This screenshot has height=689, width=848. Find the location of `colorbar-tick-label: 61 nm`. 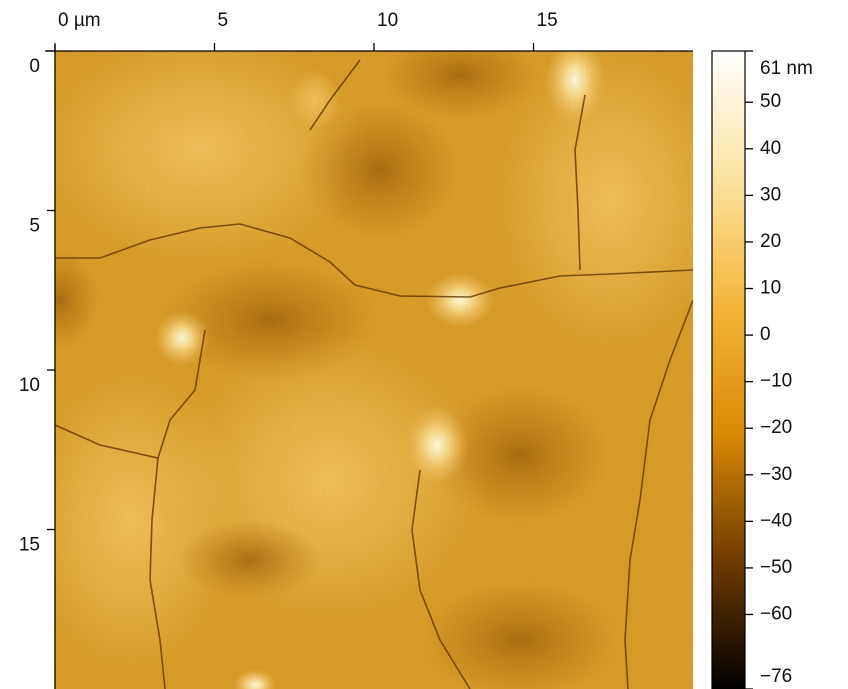

colorbar-tick-label: 61 nm is located at coordinates (786, 68).